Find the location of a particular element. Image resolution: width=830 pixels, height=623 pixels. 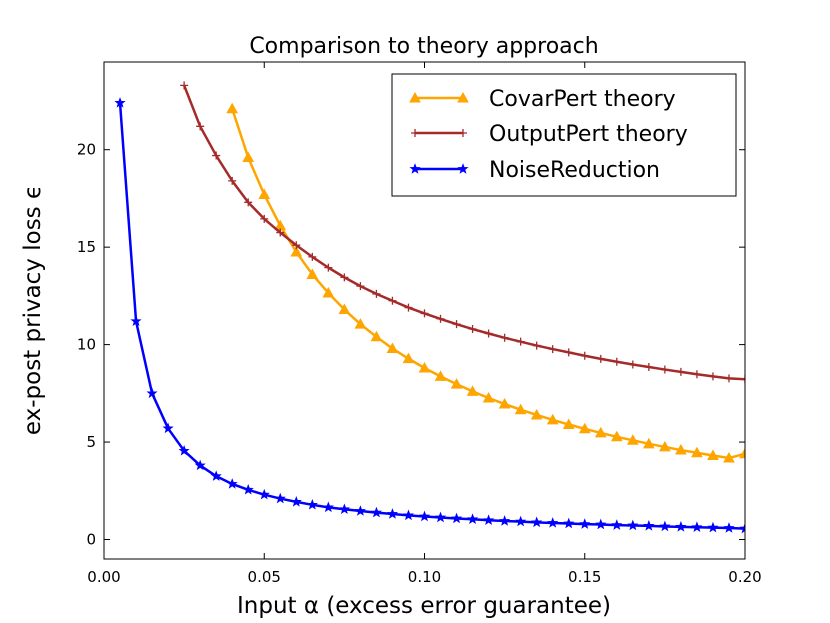

legend-item-outputpert-theory: OutputPert theory is located at coordinates (549, 134).